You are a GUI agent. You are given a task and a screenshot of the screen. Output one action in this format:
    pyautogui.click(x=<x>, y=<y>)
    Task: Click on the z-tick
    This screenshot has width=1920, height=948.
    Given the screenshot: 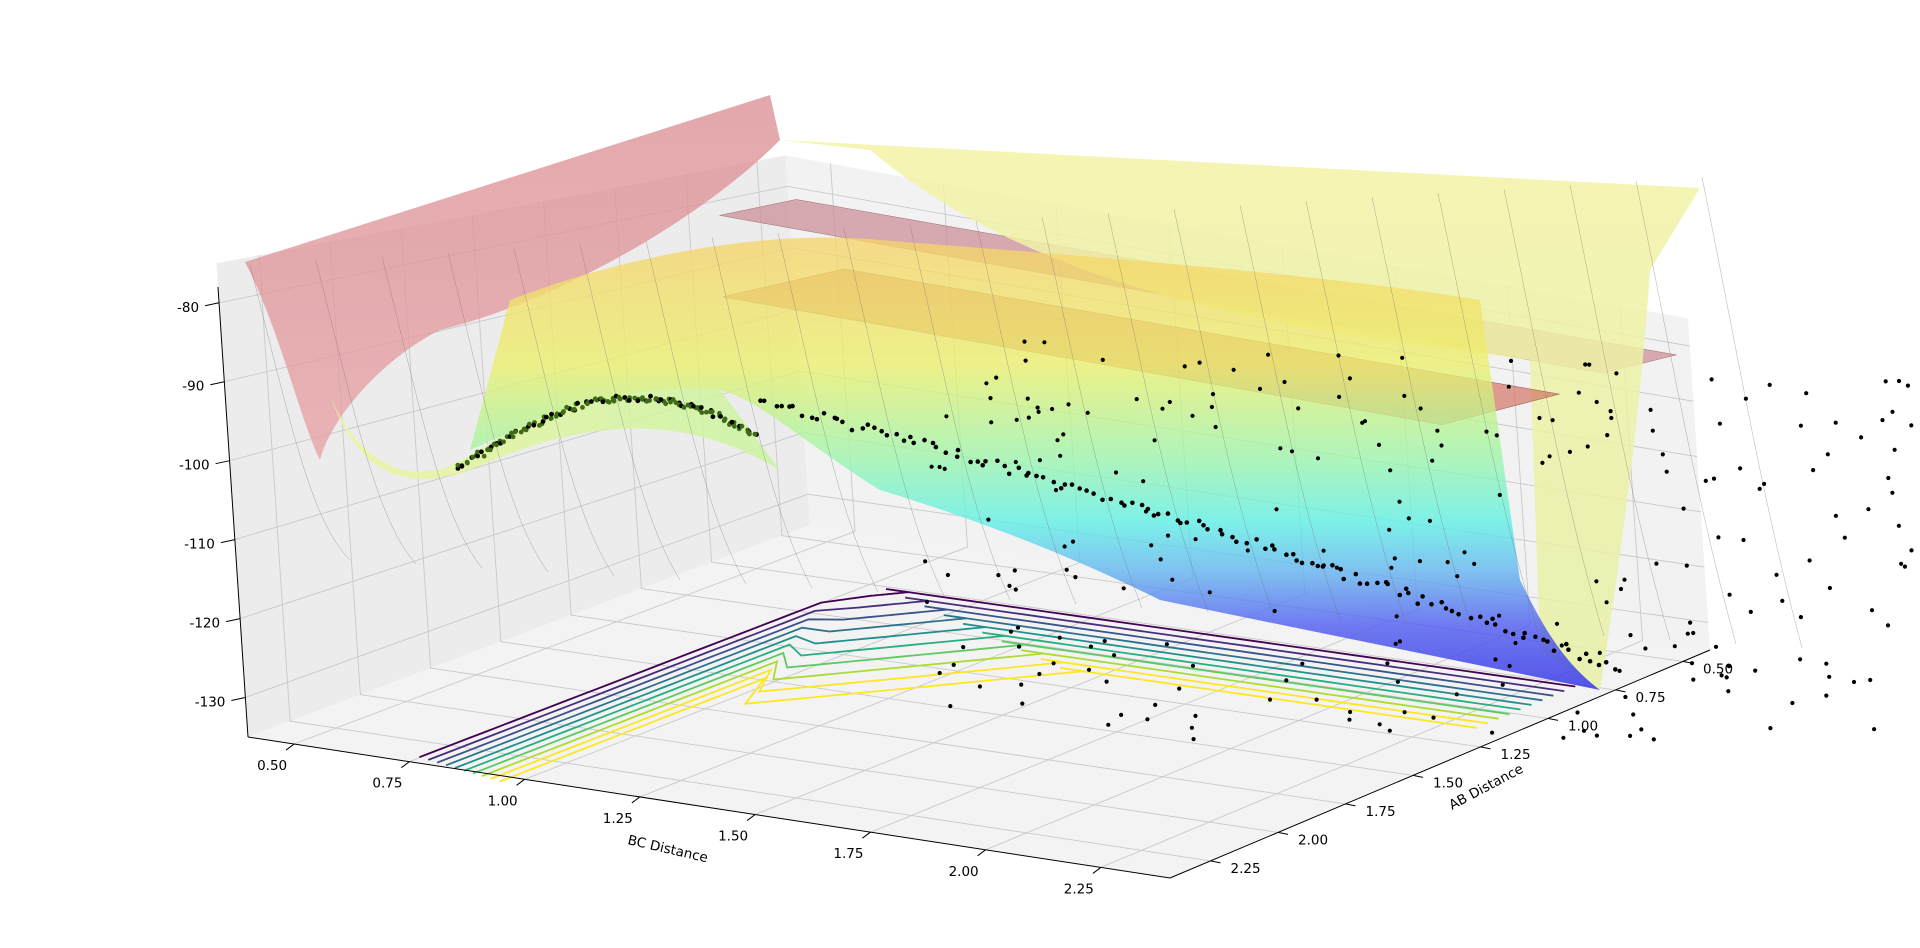 What is the action you would take?
    pyautogui.click(x=233, y=620)
    